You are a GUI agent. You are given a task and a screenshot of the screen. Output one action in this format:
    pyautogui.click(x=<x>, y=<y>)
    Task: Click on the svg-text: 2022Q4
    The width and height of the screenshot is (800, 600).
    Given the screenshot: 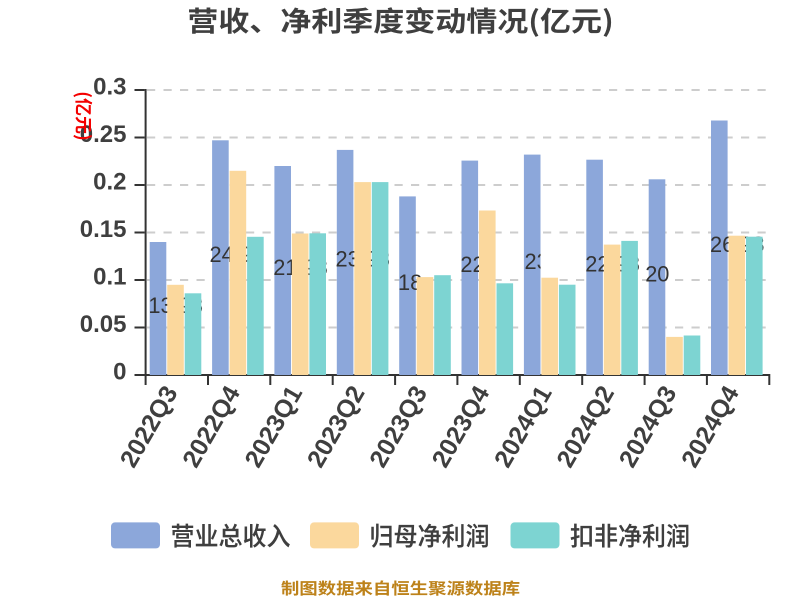 What is the action you would take?
    pyautogui.click(x=211, y=426)
    